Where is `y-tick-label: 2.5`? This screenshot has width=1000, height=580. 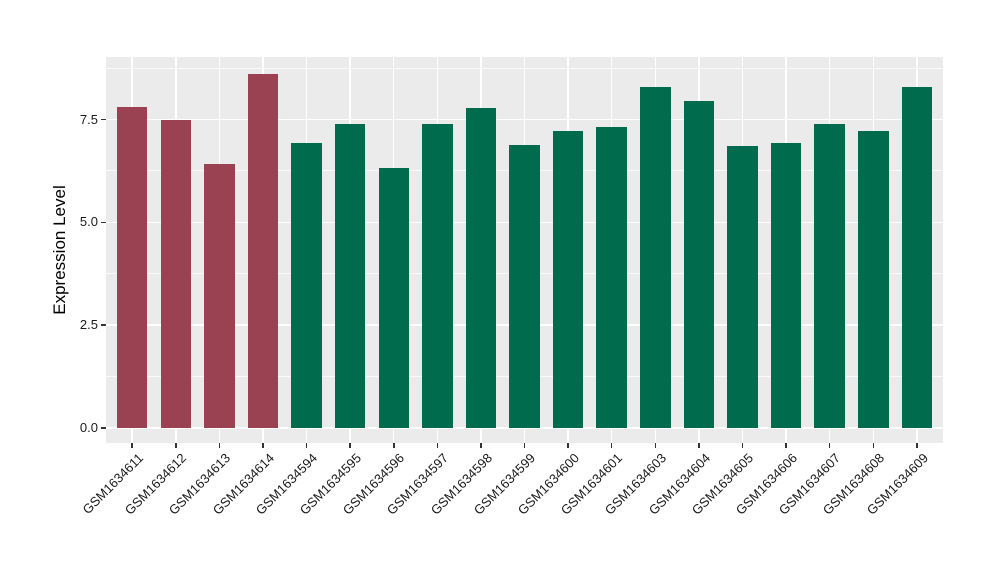
y-tick-label: 2.5 is located at coordinates (88, 324).